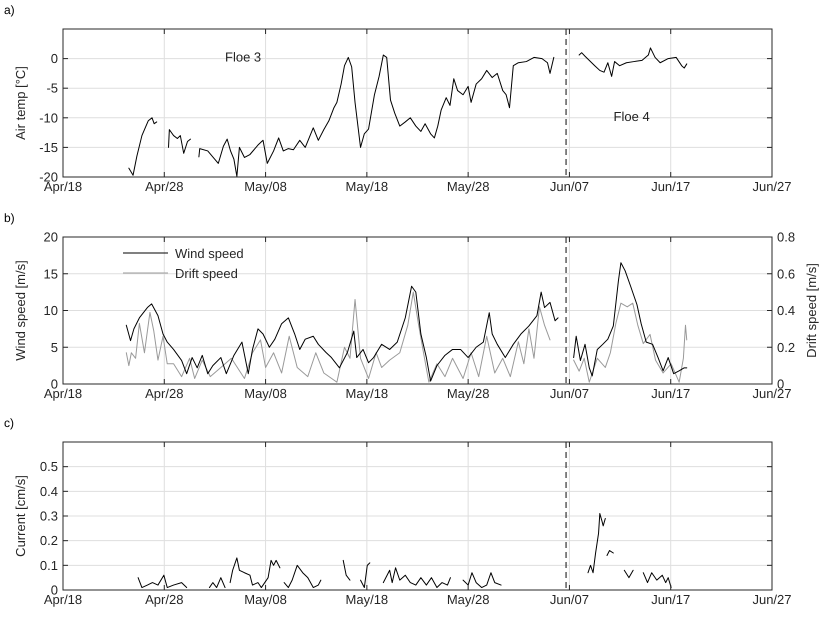 This screenshot has width=829, height=618. I want to click on chart-title: a), so click(9, 10).